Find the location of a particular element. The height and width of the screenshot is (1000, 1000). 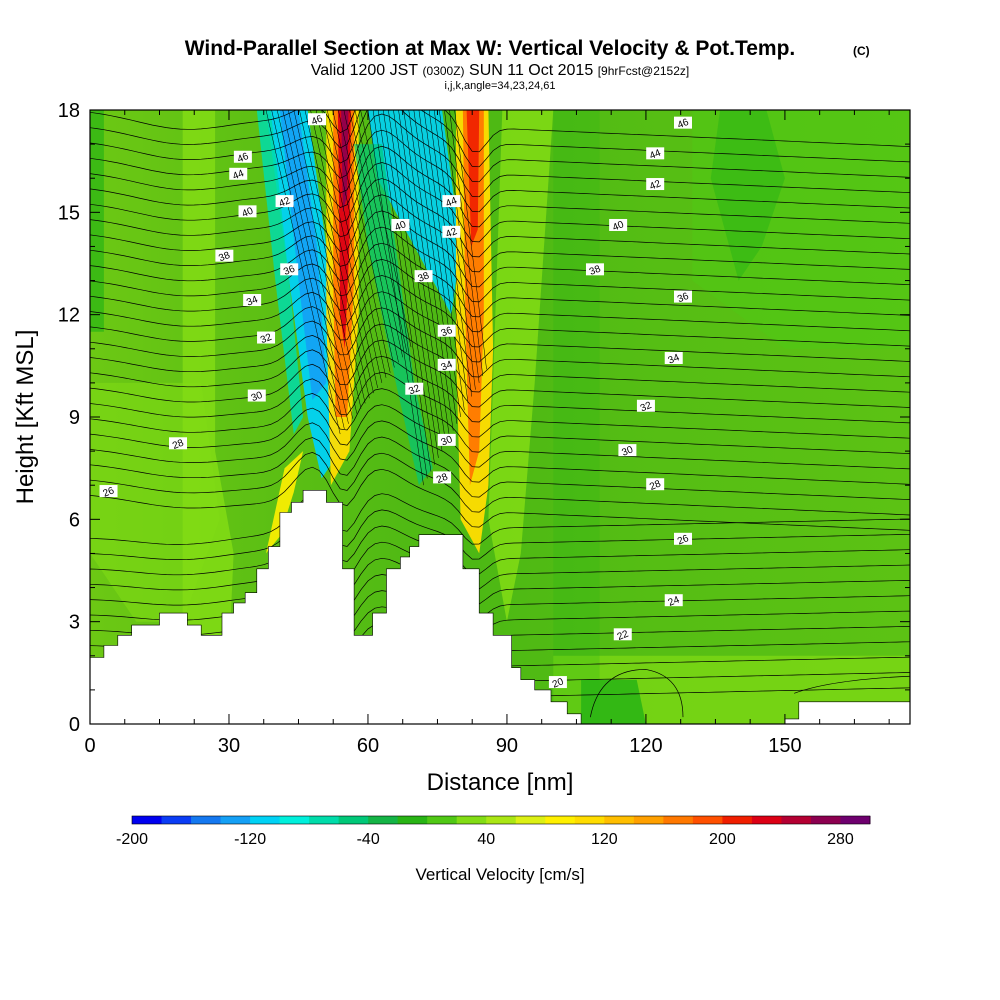

y-tick-label: 18 is located at coordinates (69, 111).